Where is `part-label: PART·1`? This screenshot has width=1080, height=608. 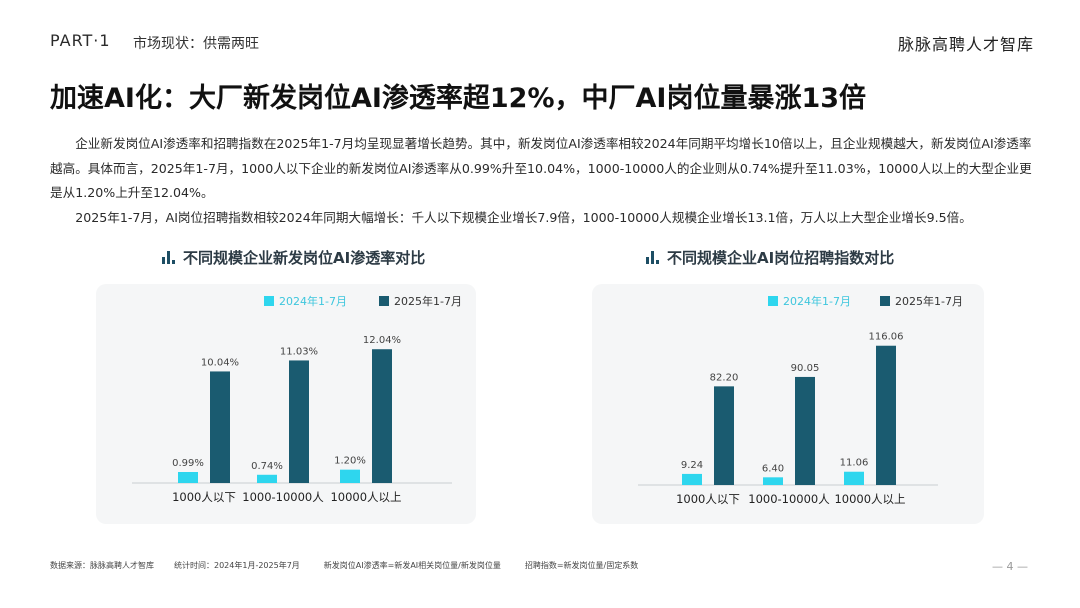
part-label: PART·1 is located at coordinates (80, 40).